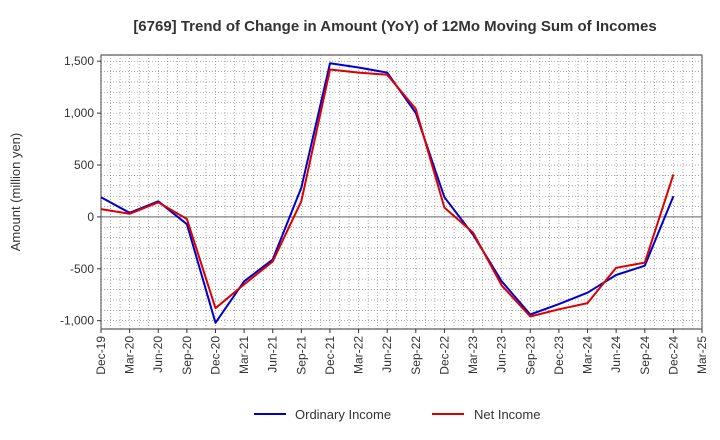 This screenshot has height=440, width=720. I want to click on x-tick-label: Sep-24, so click(645, 355).